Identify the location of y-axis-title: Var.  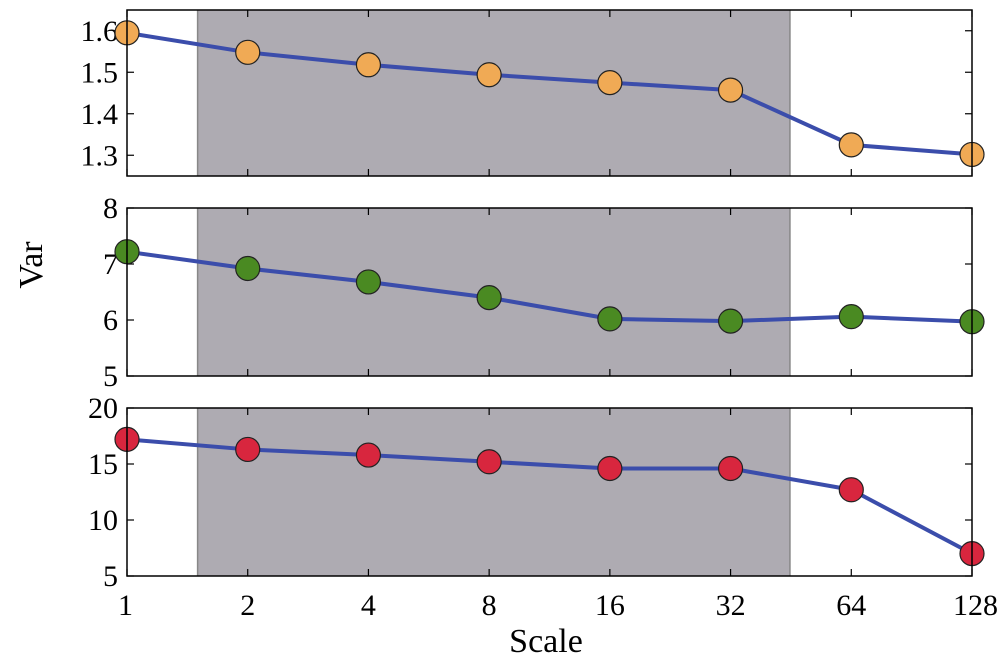
(31, 265).